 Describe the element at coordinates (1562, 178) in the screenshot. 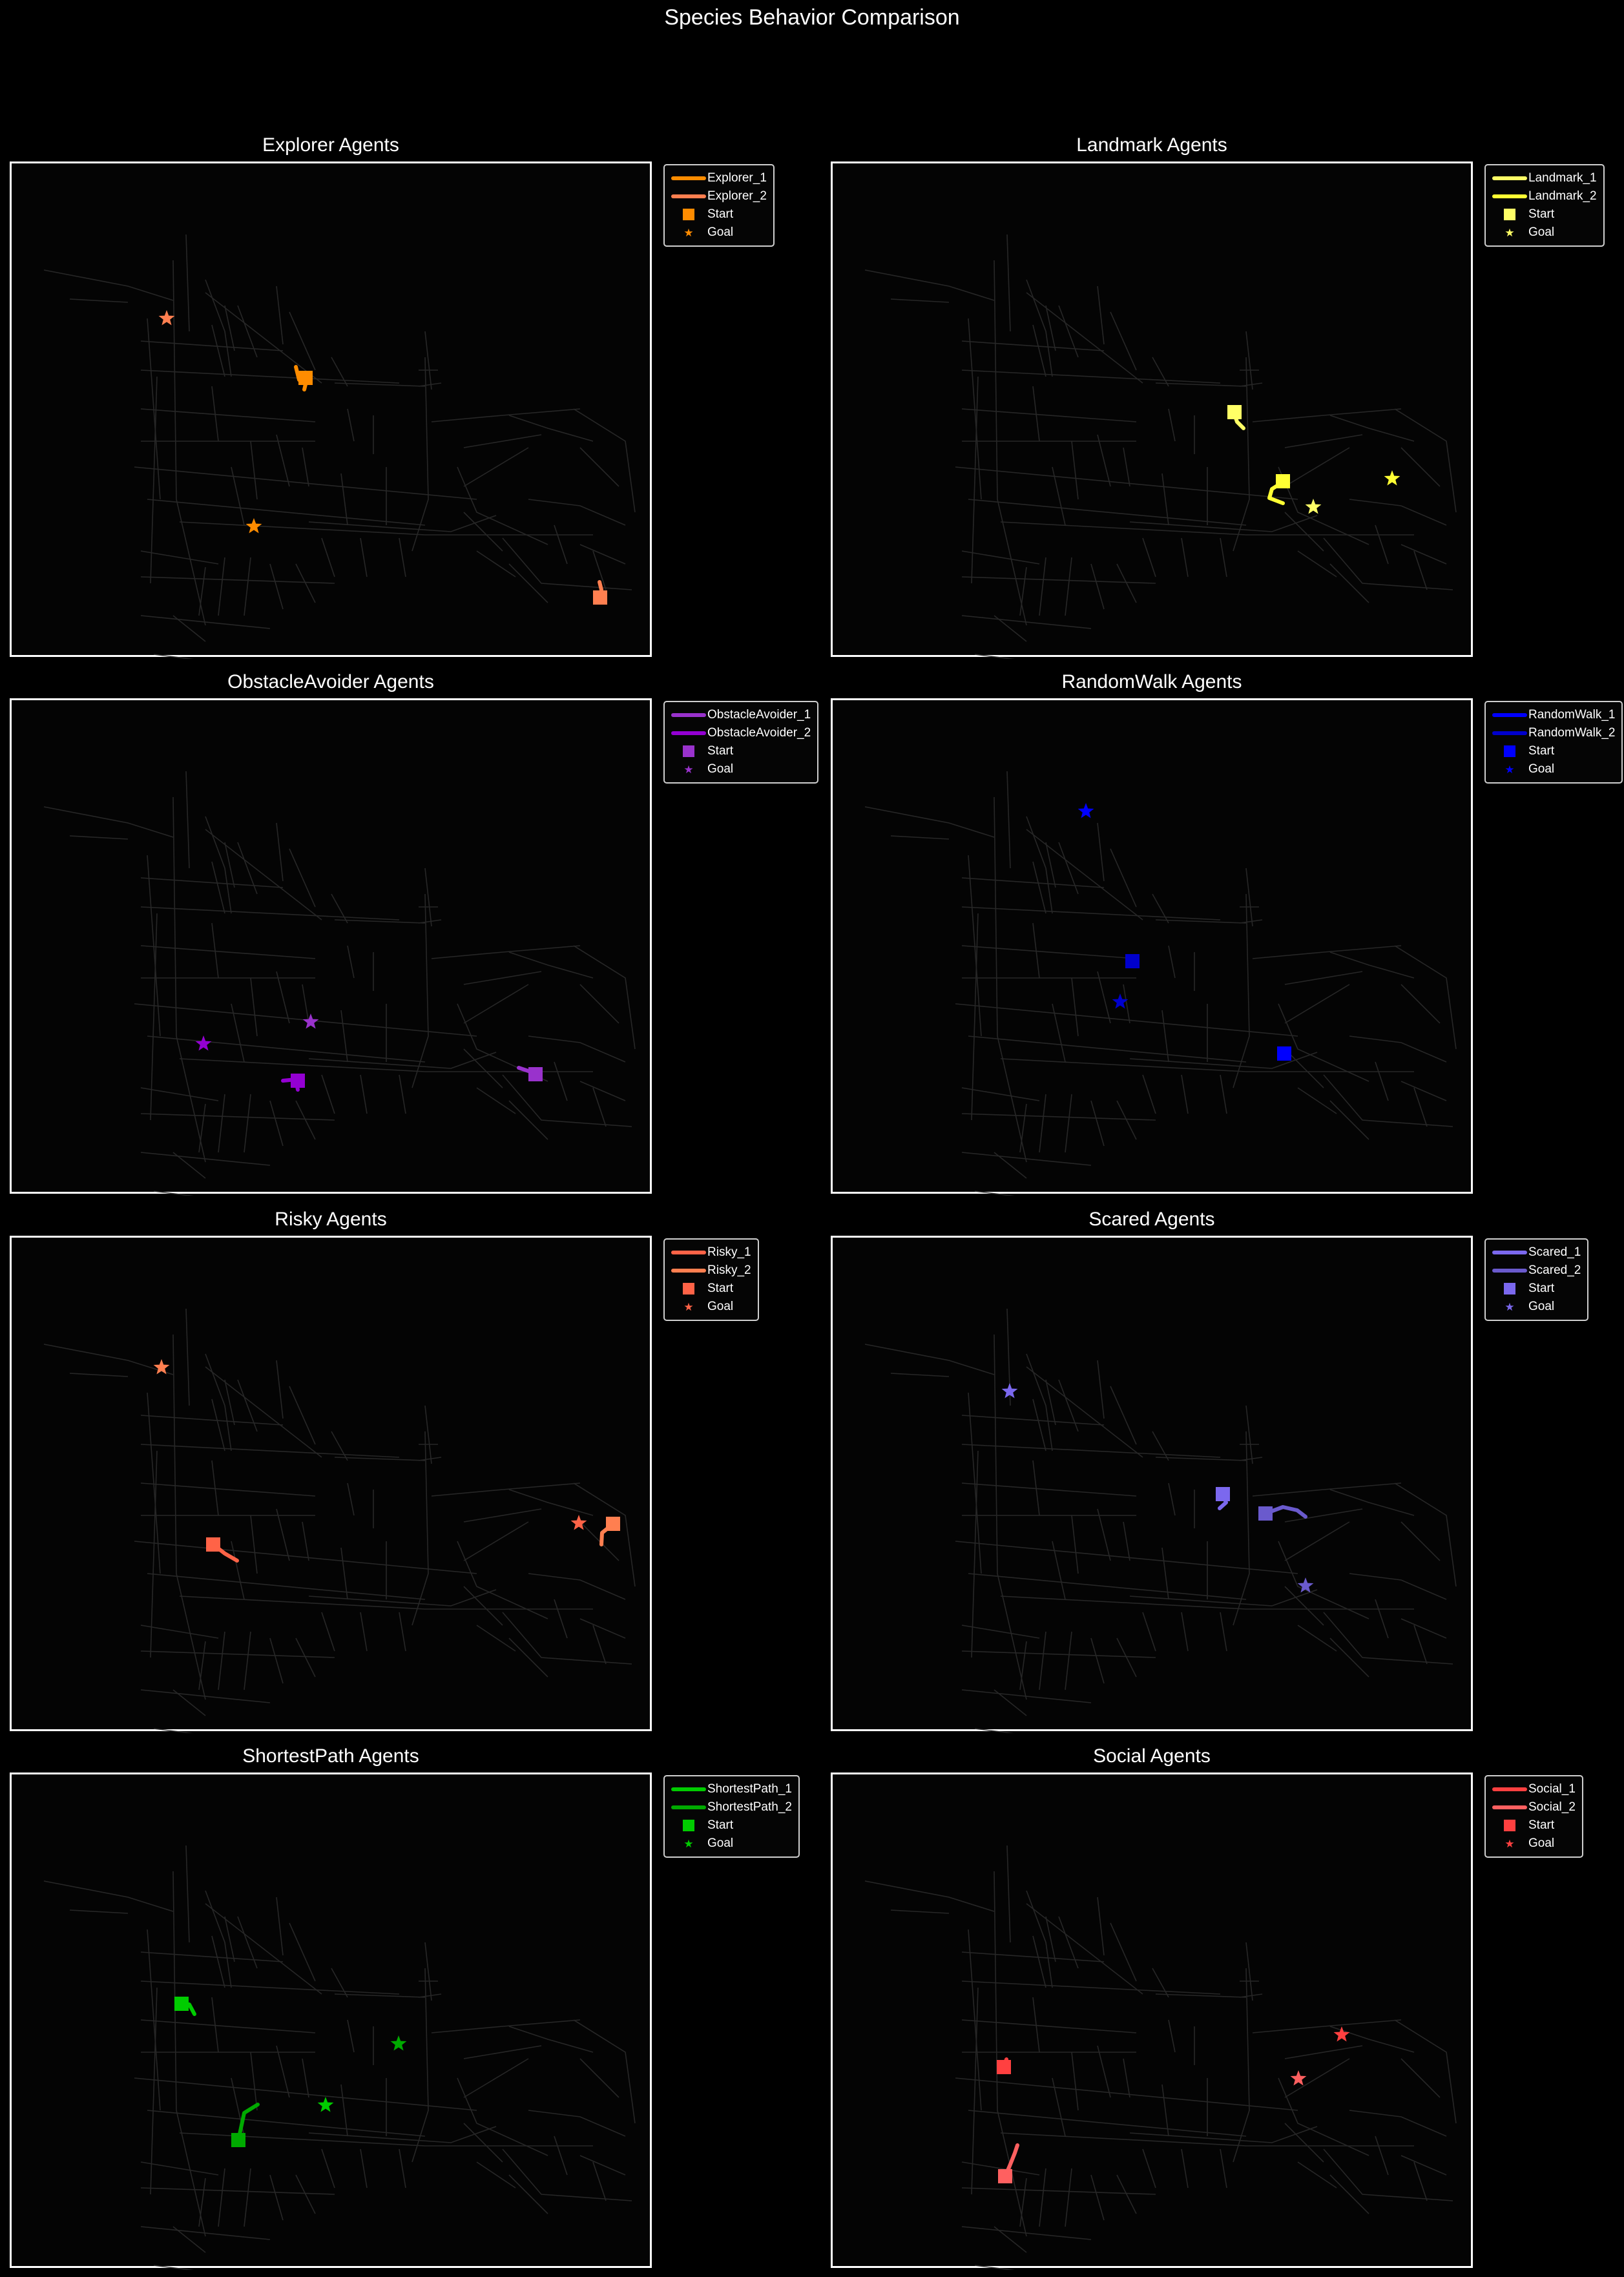

I see `legend-label: Landmark_1` at that location.